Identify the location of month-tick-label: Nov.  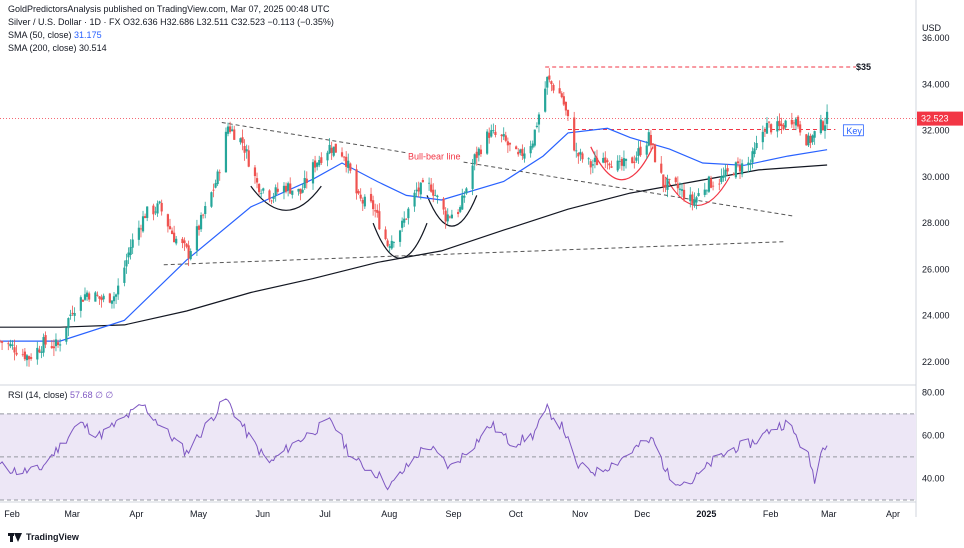
(580, 514).